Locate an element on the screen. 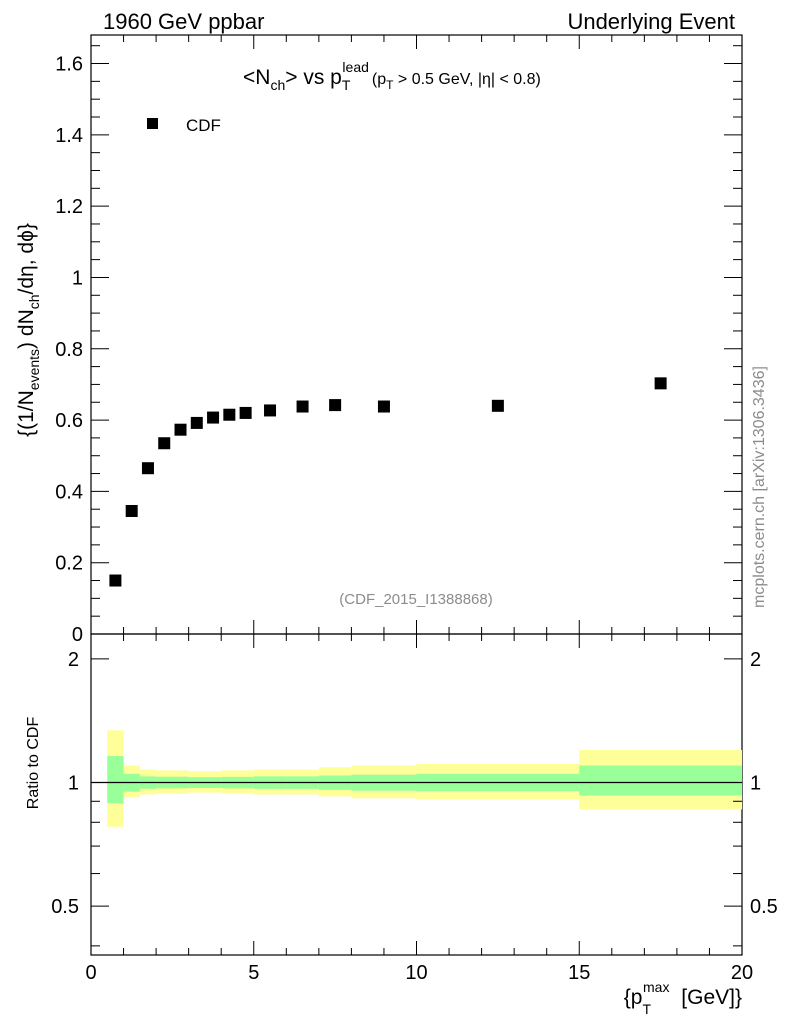  legend-marker-cdf is located at coordinates (152, 123).